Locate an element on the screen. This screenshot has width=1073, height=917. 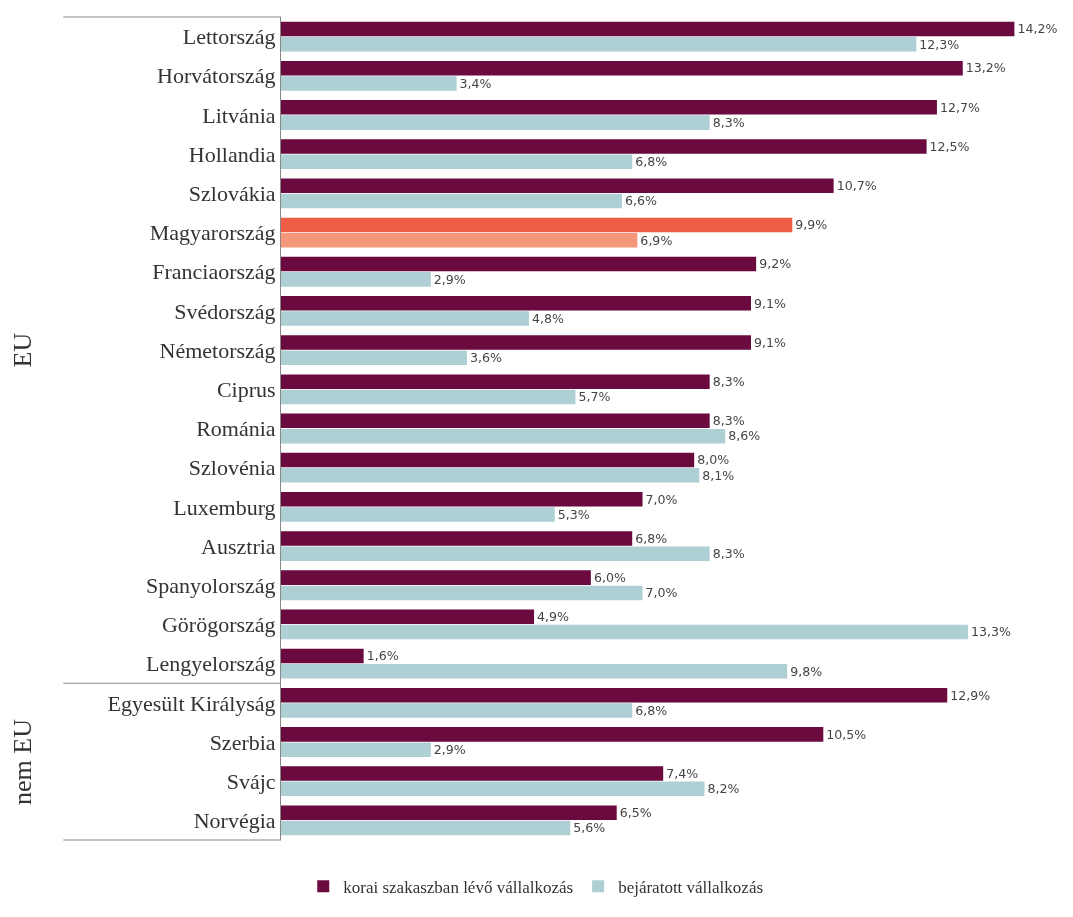
data-label: 13,3% is located at coordinates (990, 632).